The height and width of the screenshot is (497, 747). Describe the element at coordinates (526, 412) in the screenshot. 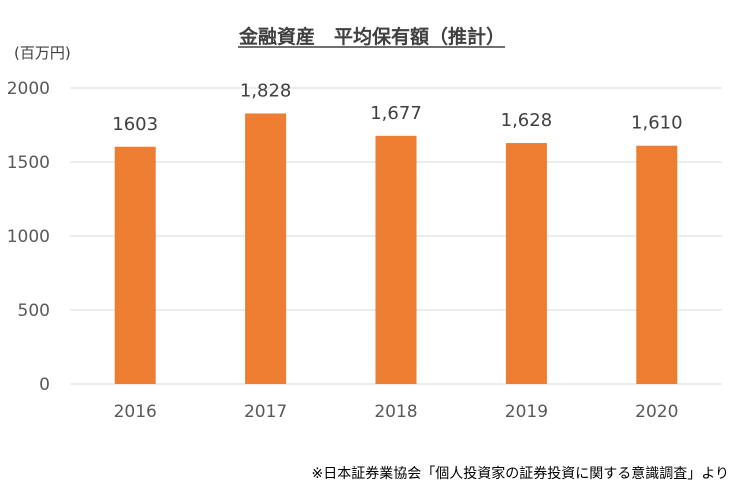

I see `x-tick-label-2019: 2019` at that location.